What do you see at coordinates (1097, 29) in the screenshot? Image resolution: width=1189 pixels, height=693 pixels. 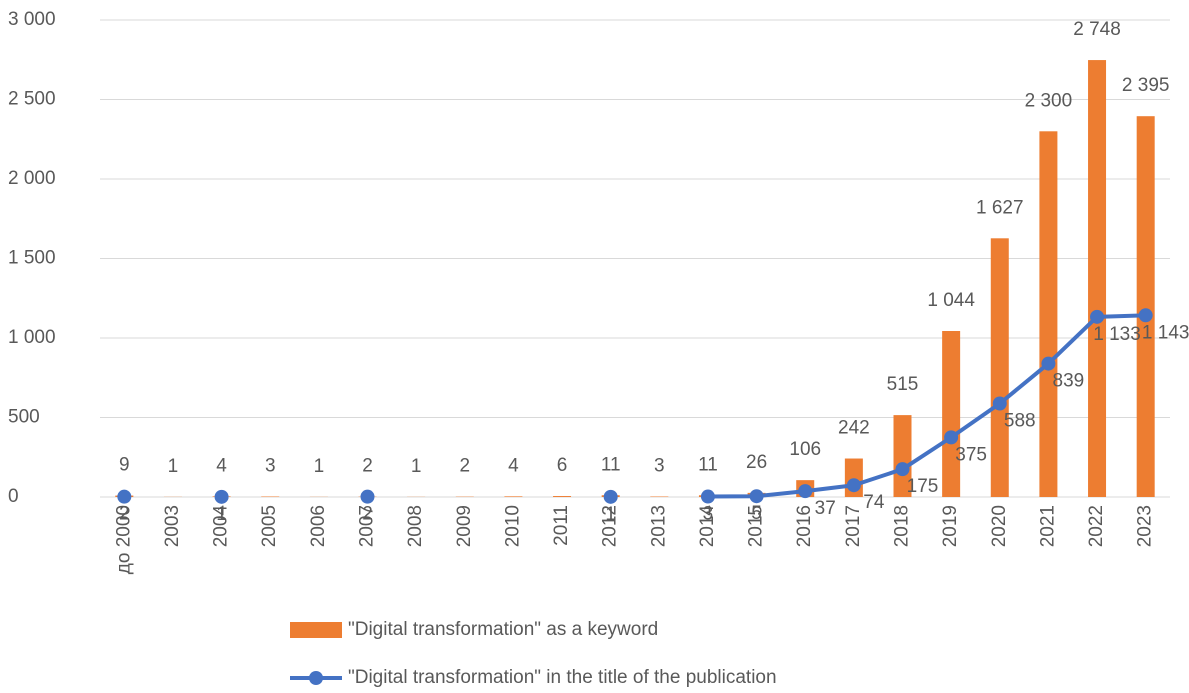 I see `bar-value-label: 2 748` at bounding box center [1097, 29].